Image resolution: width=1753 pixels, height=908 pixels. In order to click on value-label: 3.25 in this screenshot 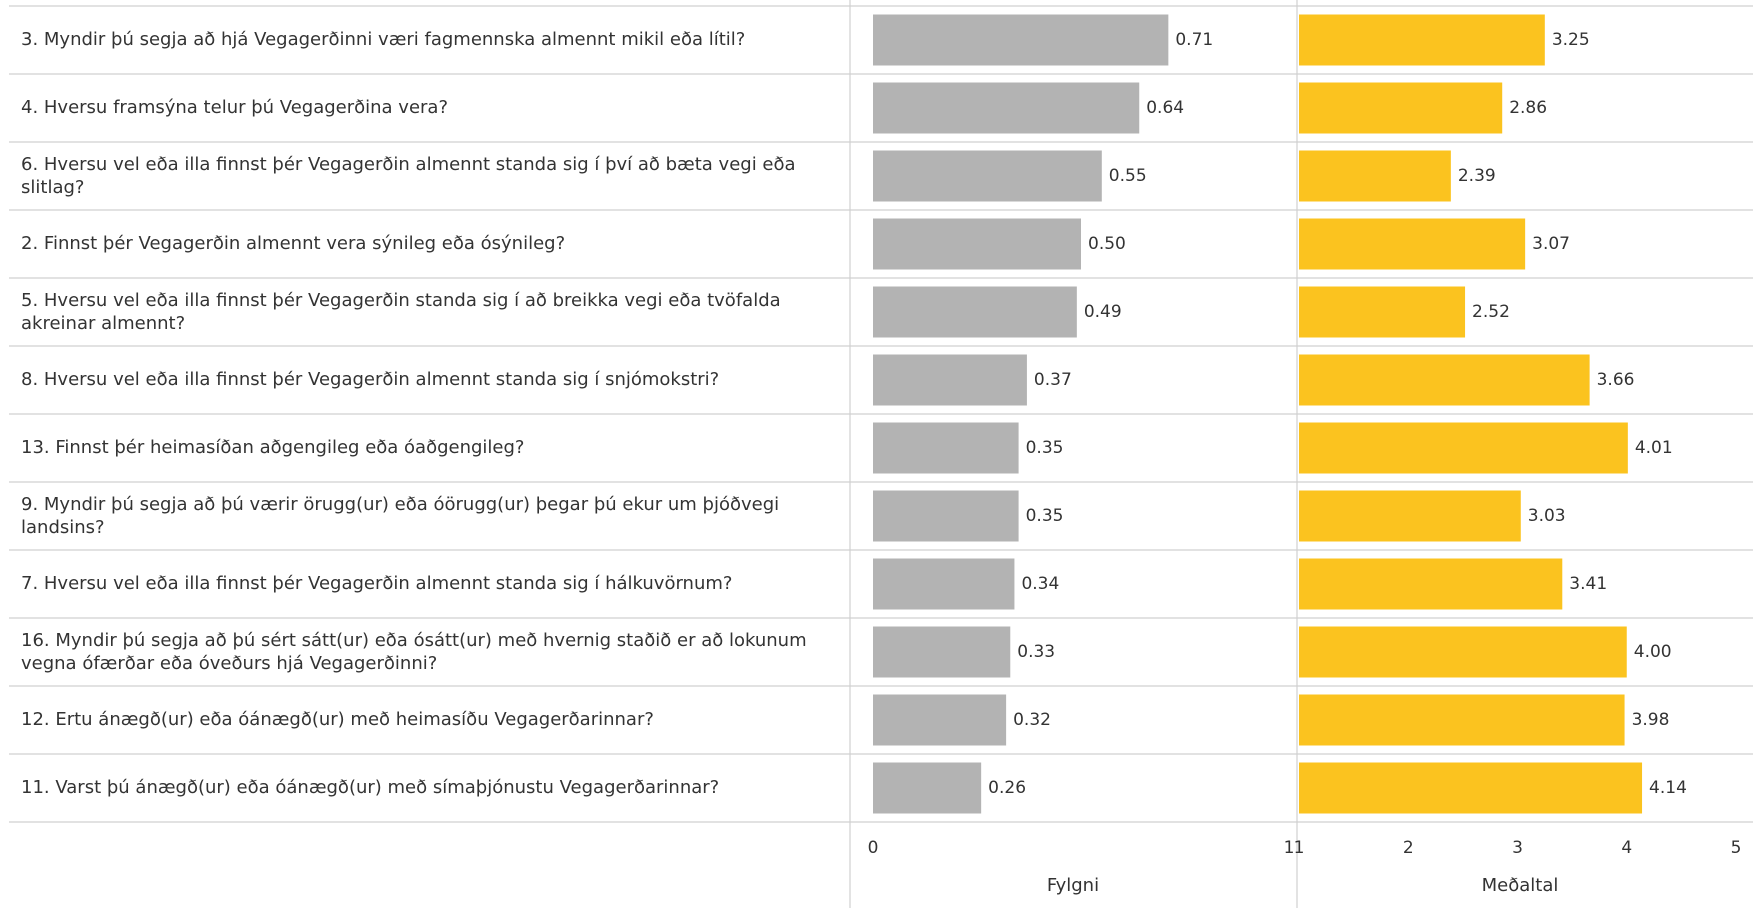, I will do `click(1571, 40)`.